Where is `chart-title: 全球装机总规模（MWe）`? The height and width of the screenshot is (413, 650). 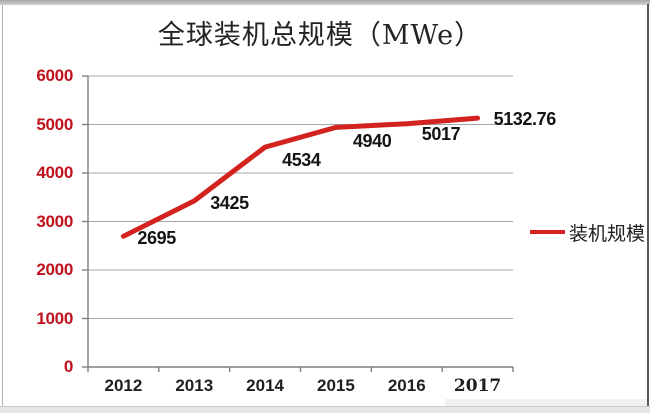 chart-title: 全球装机总规模（MWe） is located at coordinates (320, 35).